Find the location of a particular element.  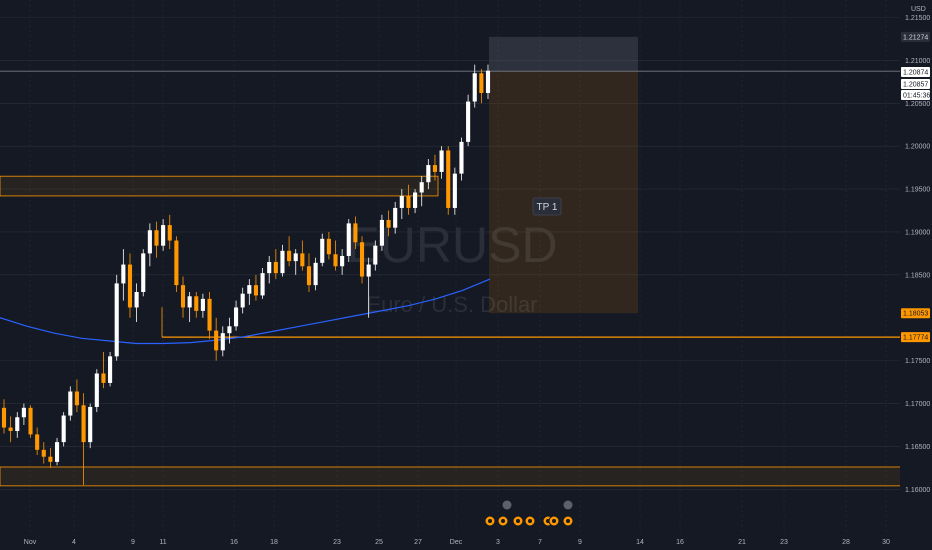

time-tick-label: 30 is located at coordinates (886, 542).